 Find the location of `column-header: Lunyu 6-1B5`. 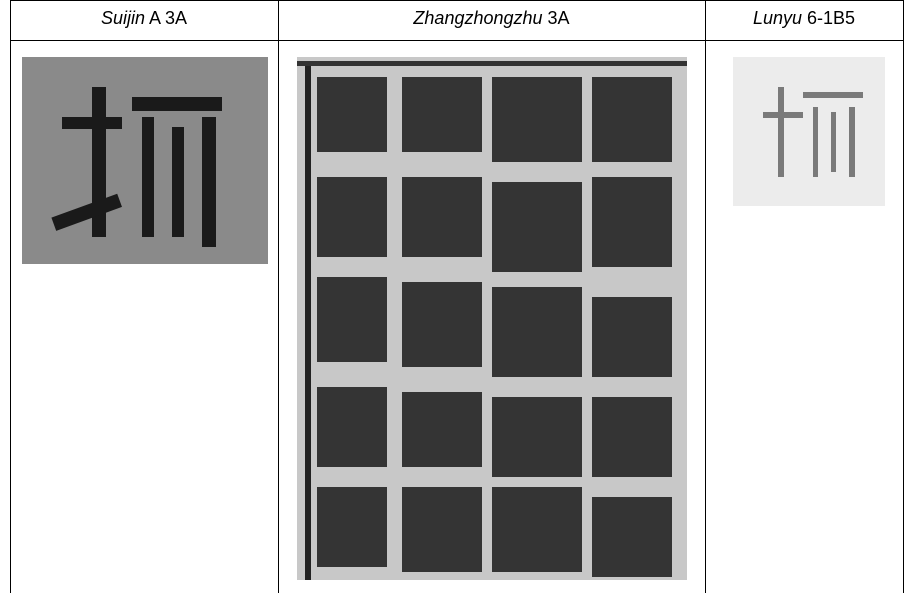

column-header: Lunyu 6-1B5 is located at coordinates (804, 18).